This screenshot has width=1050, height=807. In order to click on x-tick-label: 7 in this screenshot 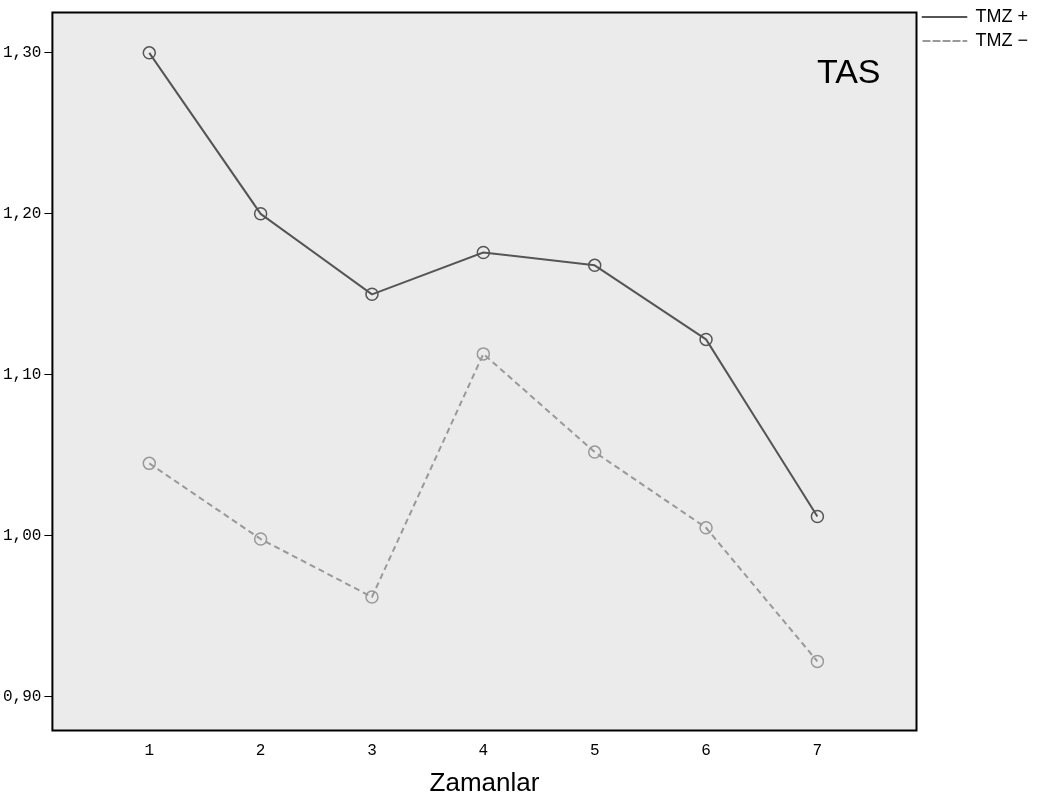, I will do `click(817, 751)`.